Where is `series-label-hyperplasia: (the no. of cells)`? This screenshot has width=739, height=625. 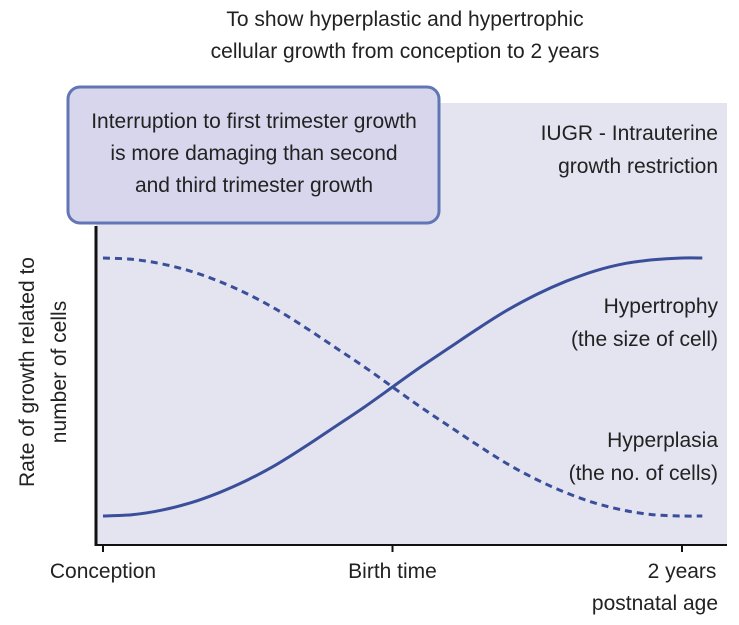
series-label-hyperplasia: (the no. of cells) is located at coordinates (643, 473).